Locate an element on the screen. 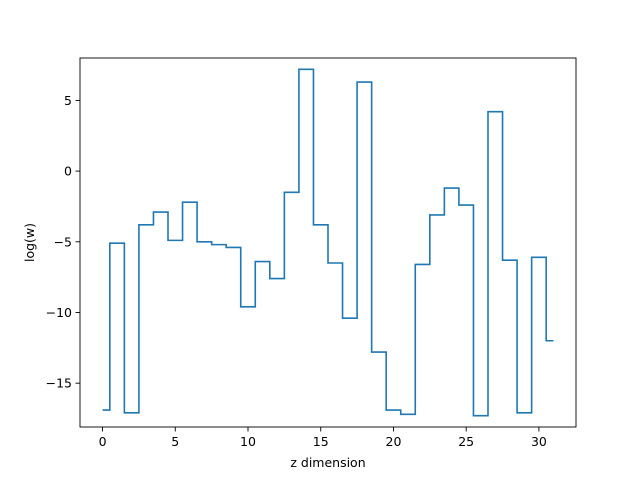  x-axis-label: z dimension is located at coordinates (327, 462).